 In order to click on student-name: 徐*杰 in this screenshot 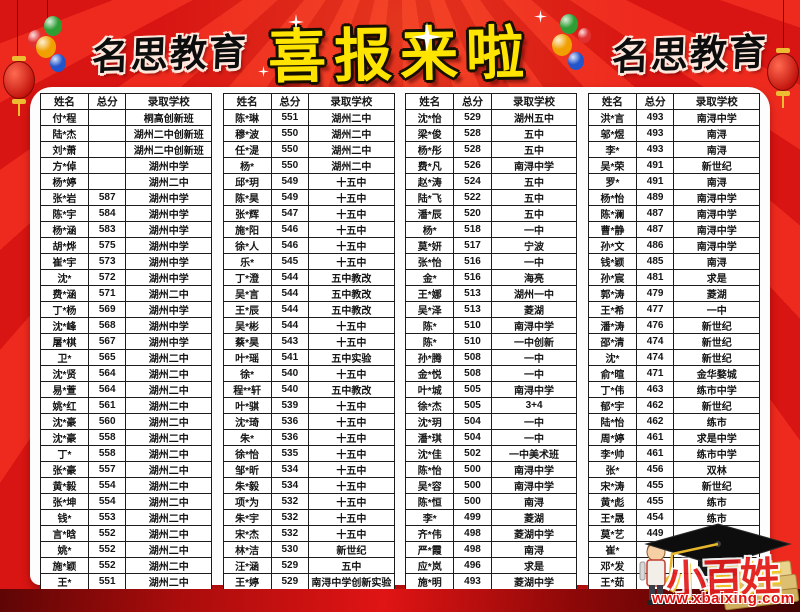, I will do `click(430, 406)`.